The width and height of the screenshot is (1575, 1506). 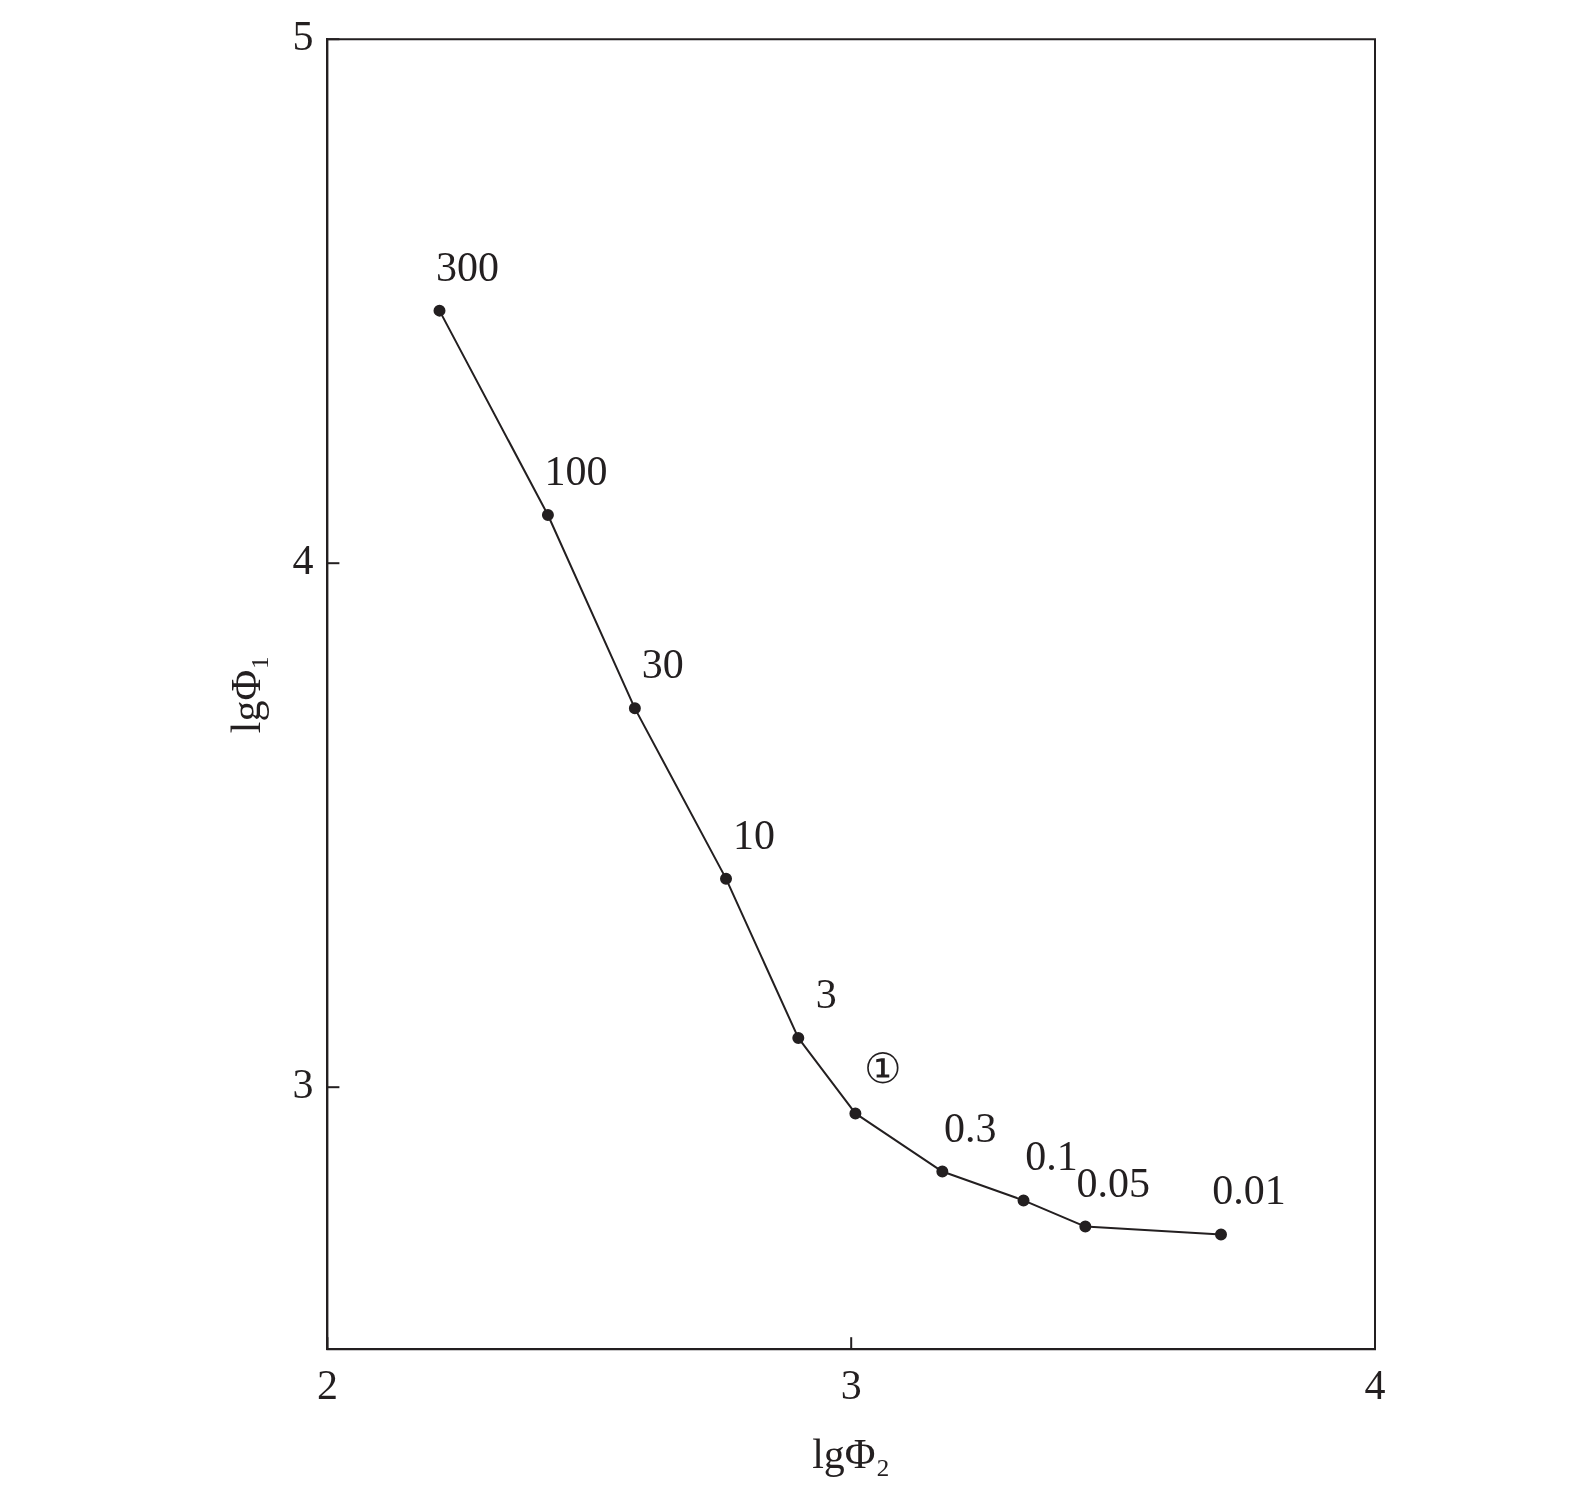 I want to click on annotation: 300, so click(x=467, y=266).